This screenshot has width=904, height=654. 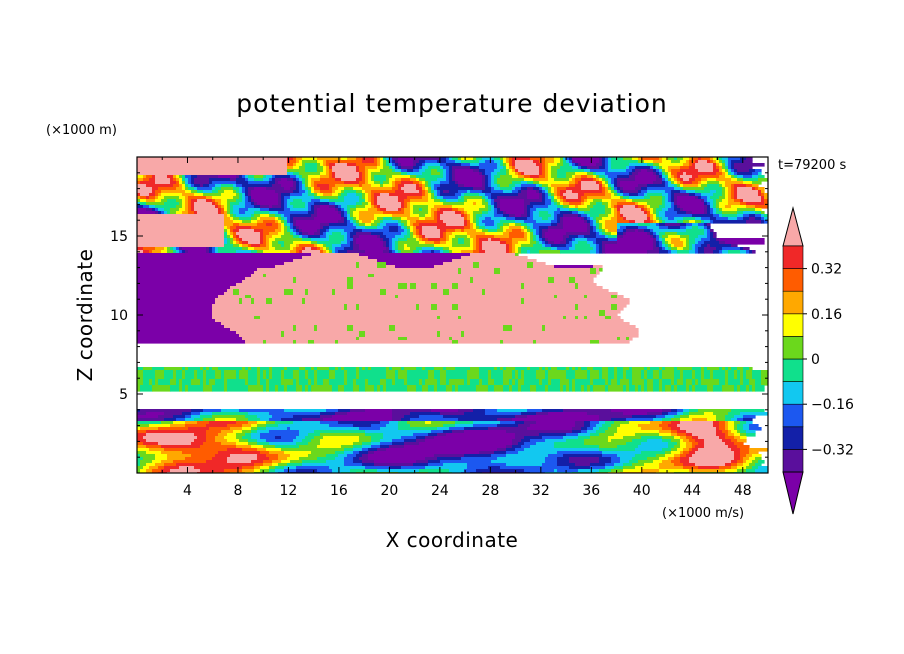 I want to click on y-axis-label: Z coordinate, so click(x=85, y=315).